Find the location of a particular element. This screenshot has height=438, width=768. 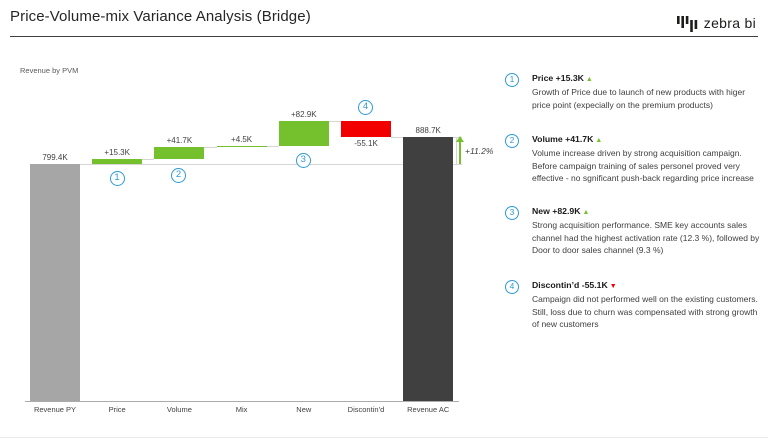

bar-value-label: 888.7K is located at coordinates (428, 131).